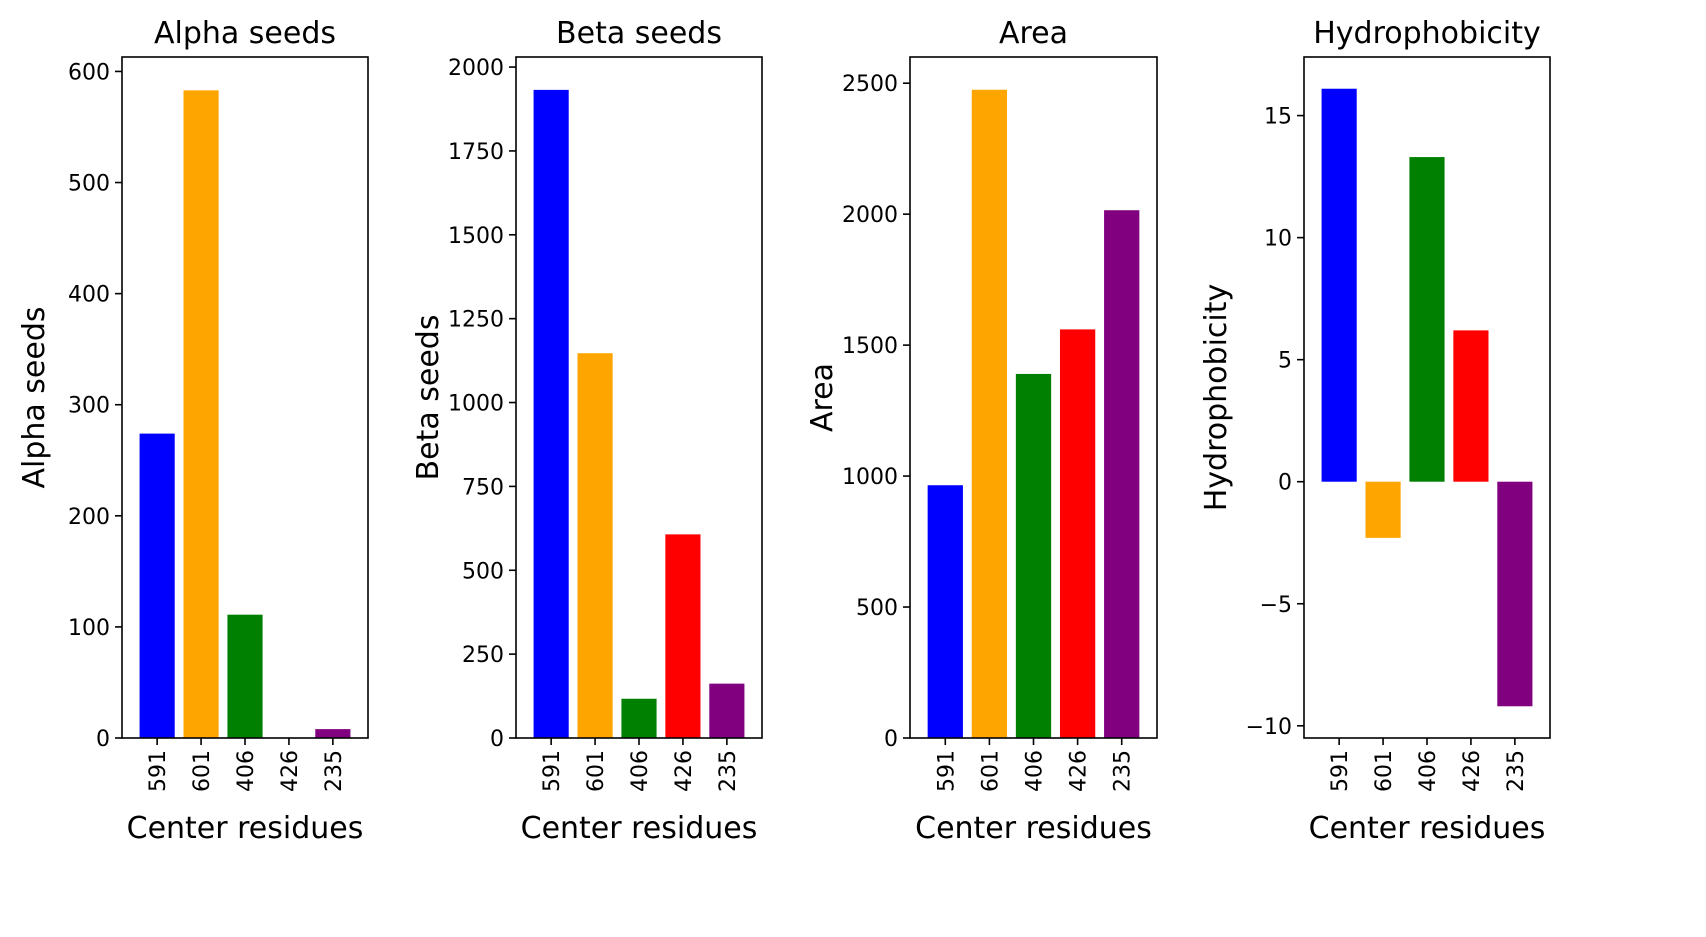 The height and width of the screenshot is (937, 1706). Describe the element at coordinates (89, 295) in the screenshot. I see `alpha-seeds-ytick-label: 400` at that location.